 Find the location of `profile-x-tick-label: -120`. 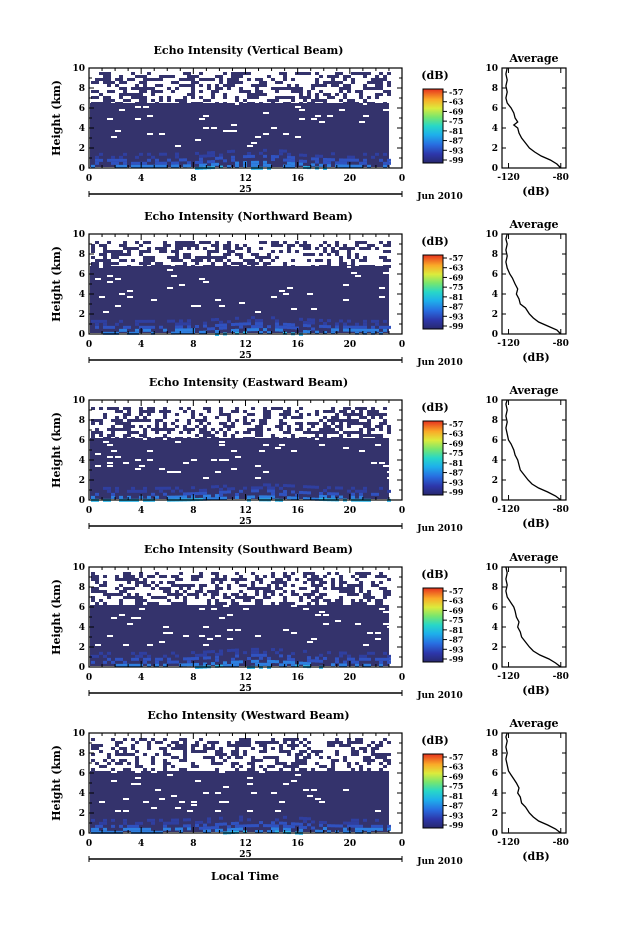

profile-x-tick-label: -120 is located at coordinates (508, 843).